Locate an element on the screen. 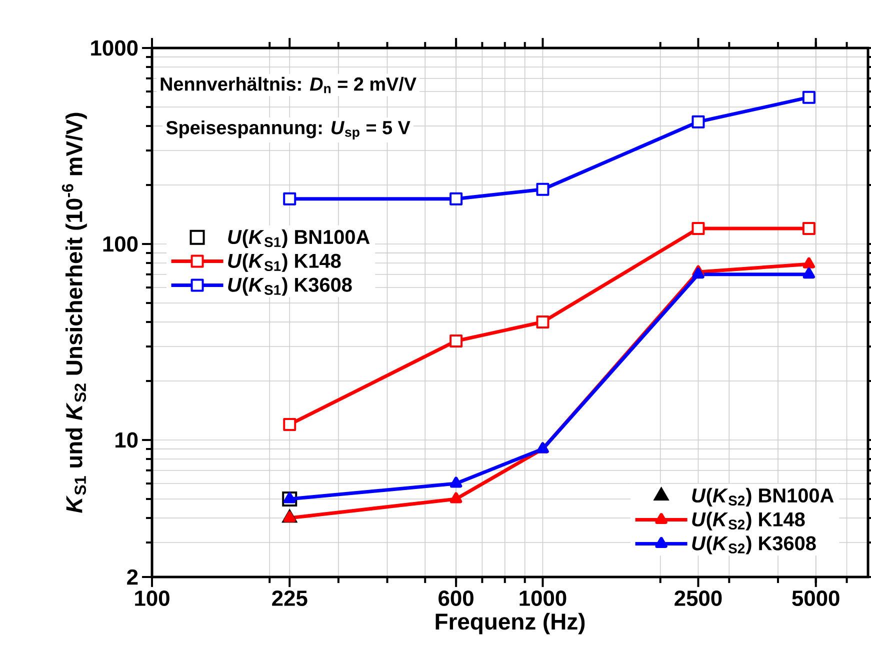 Image resolution: width=871 pixels, height=664 pixels. x-tick-label: 100 is located at coordinates (152, 598).